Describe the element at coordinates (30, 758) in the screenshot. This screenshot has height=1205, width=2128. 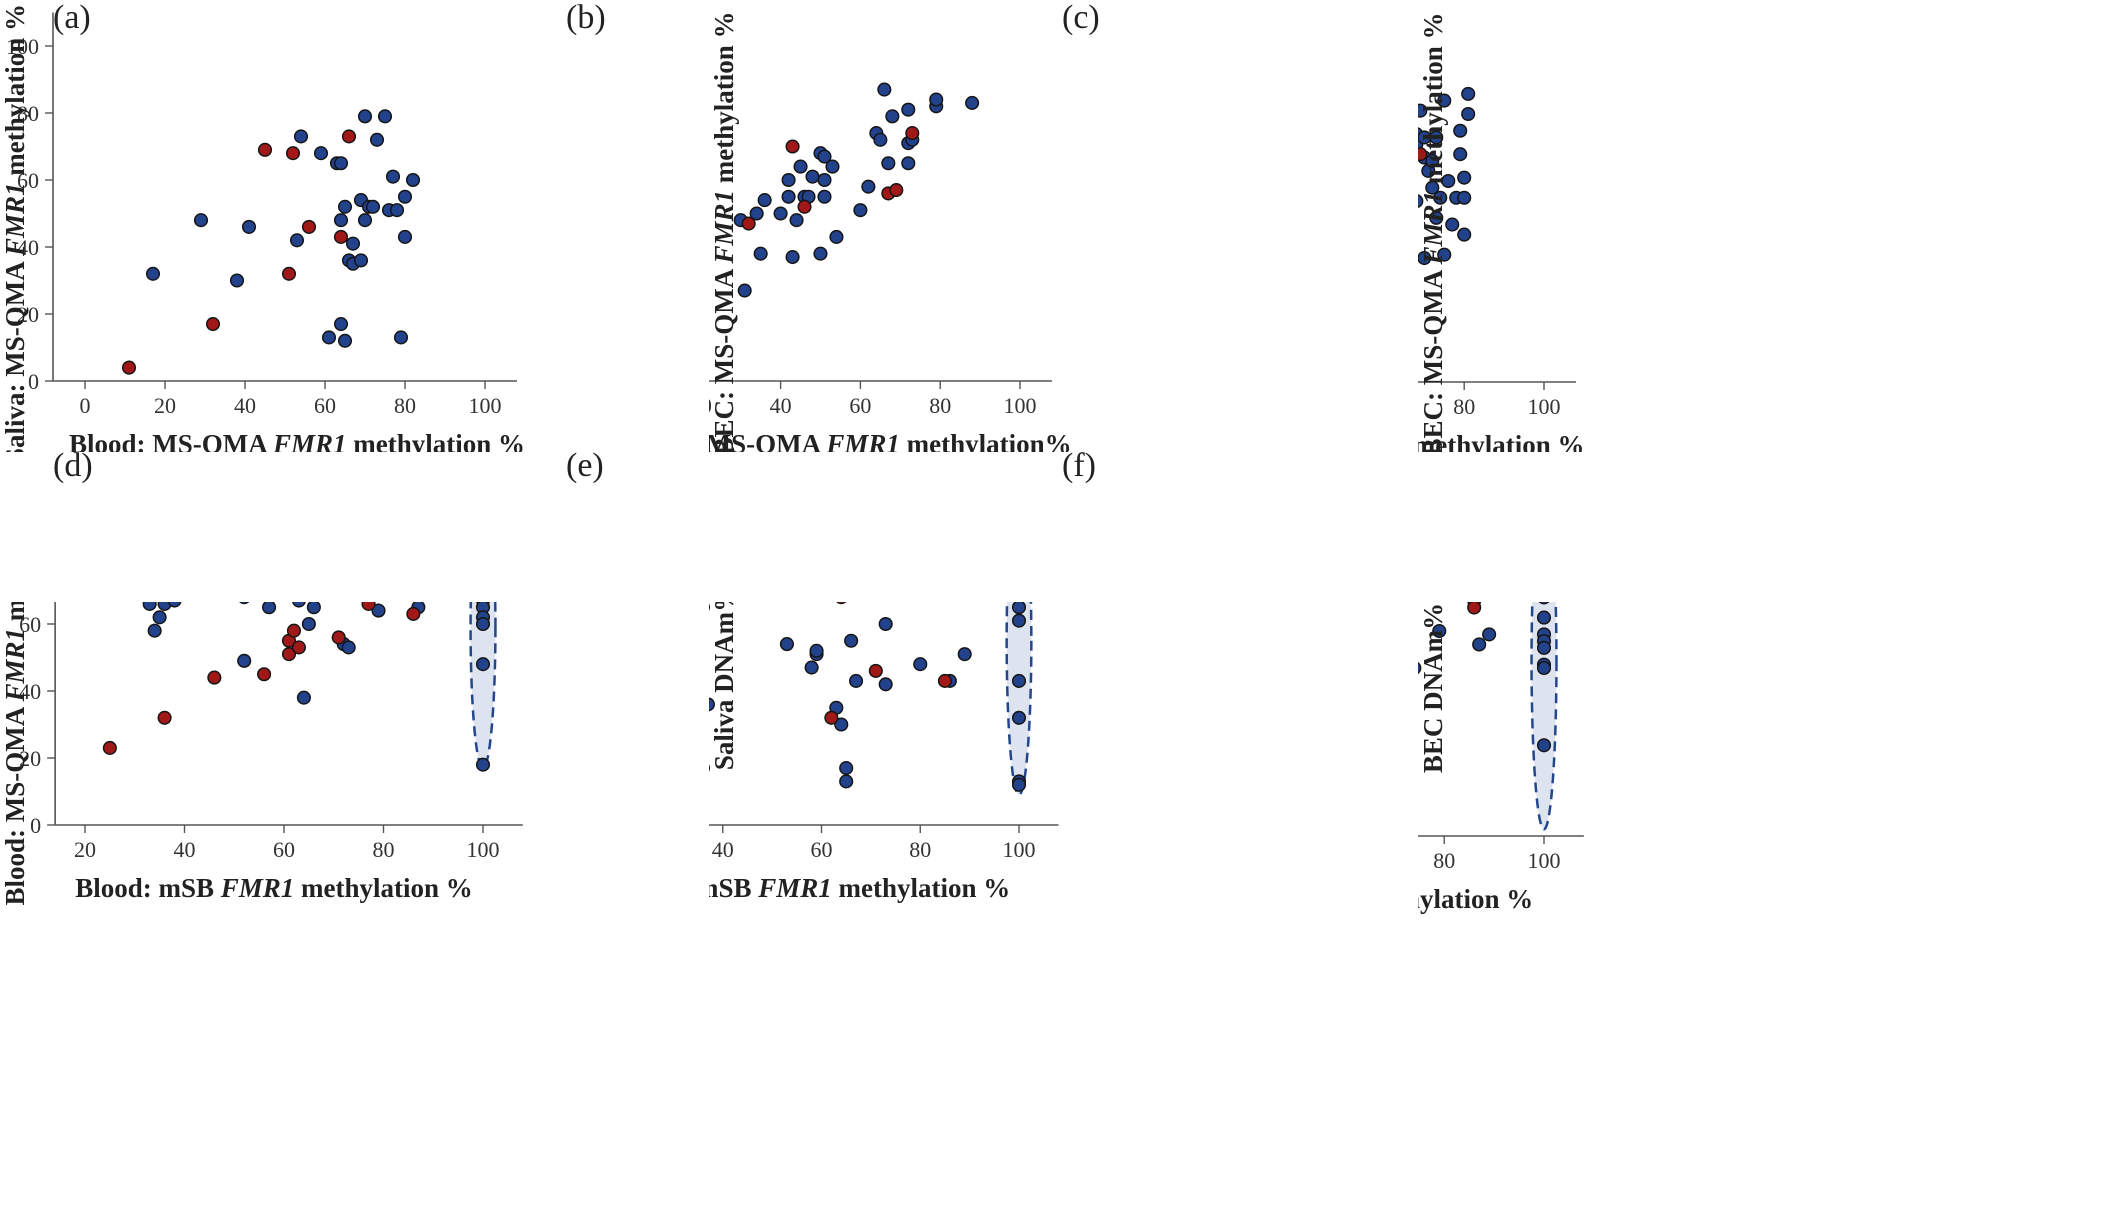
I see `y-tick-label: 20` at that location.